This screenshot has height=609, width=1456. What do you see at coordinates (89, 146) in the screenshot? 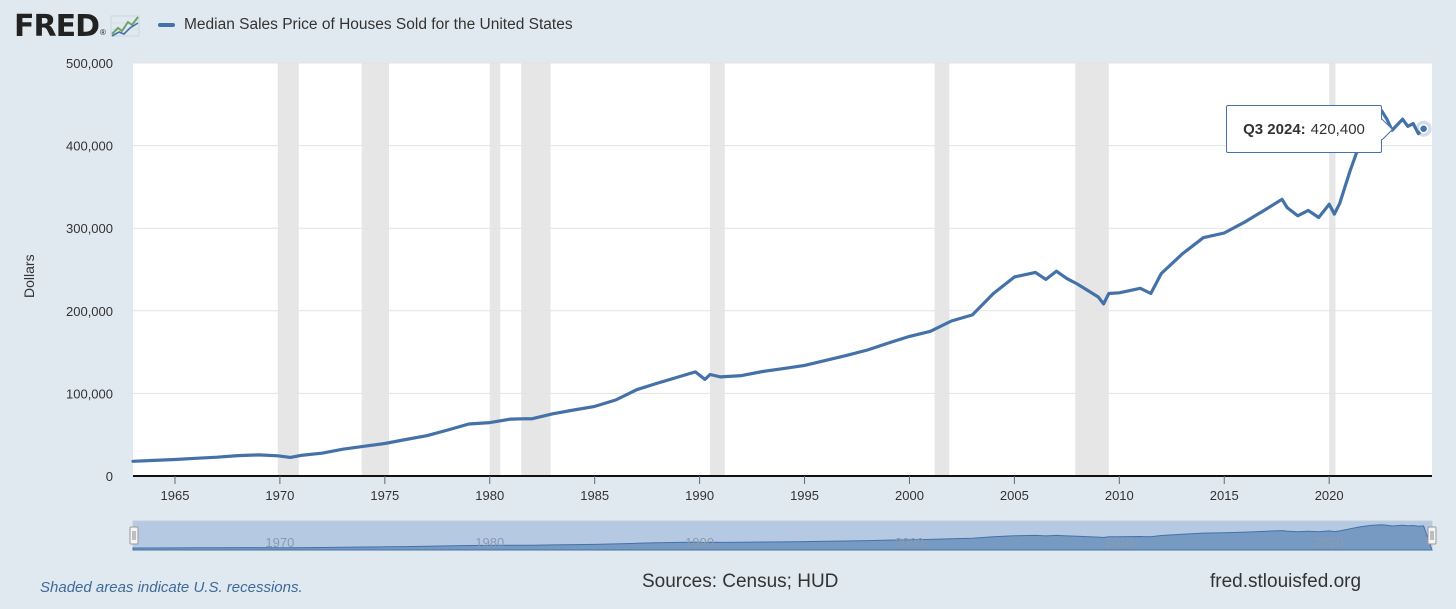
I see `y-tick-label: 400,000` at bounding box center [89, 146].